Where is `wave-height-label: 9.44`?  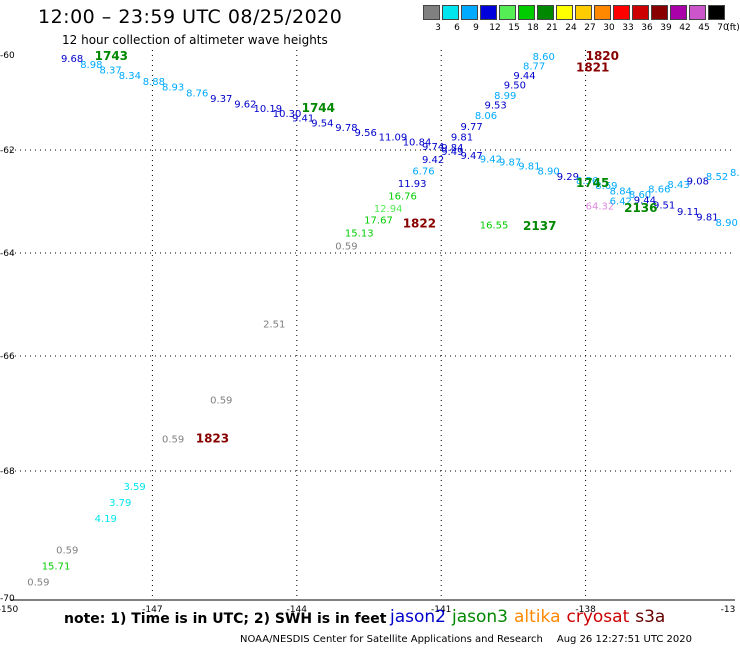 wave-height-label: 9.44 is located at coordinates (645, 201).